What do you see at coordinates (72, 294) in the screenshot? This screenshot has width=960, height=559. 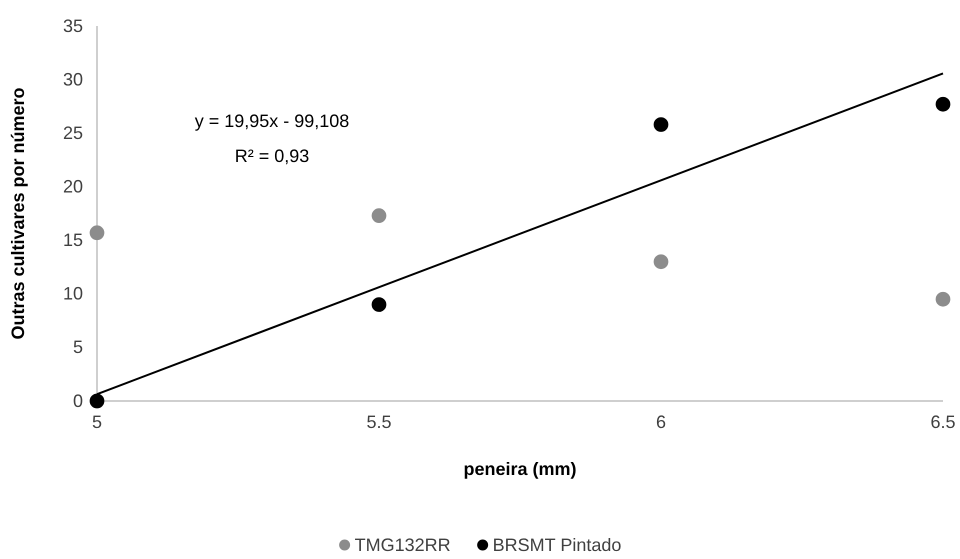 I see `y-tick-label: 10` at bounding box center [72, 294].